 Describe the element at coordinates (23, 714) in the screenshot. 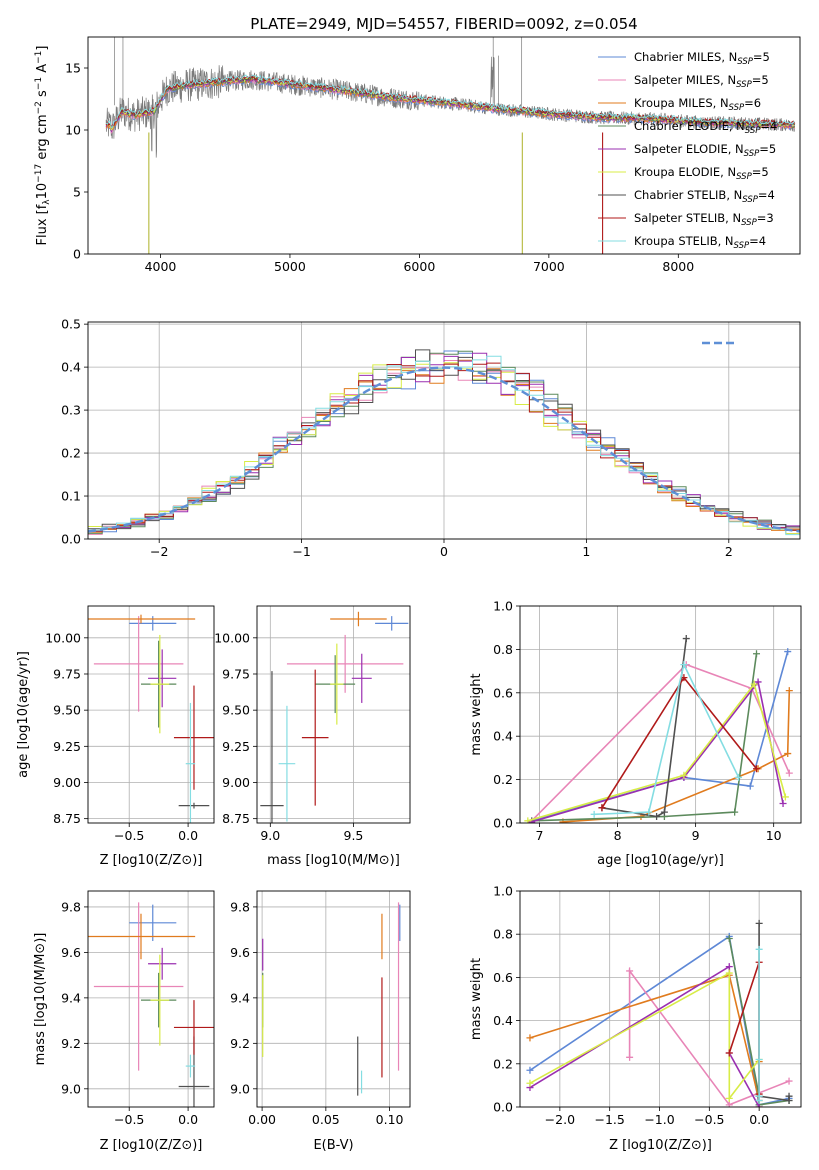

I see `y-axis-label: age [log10(age/yr)]` at that location.